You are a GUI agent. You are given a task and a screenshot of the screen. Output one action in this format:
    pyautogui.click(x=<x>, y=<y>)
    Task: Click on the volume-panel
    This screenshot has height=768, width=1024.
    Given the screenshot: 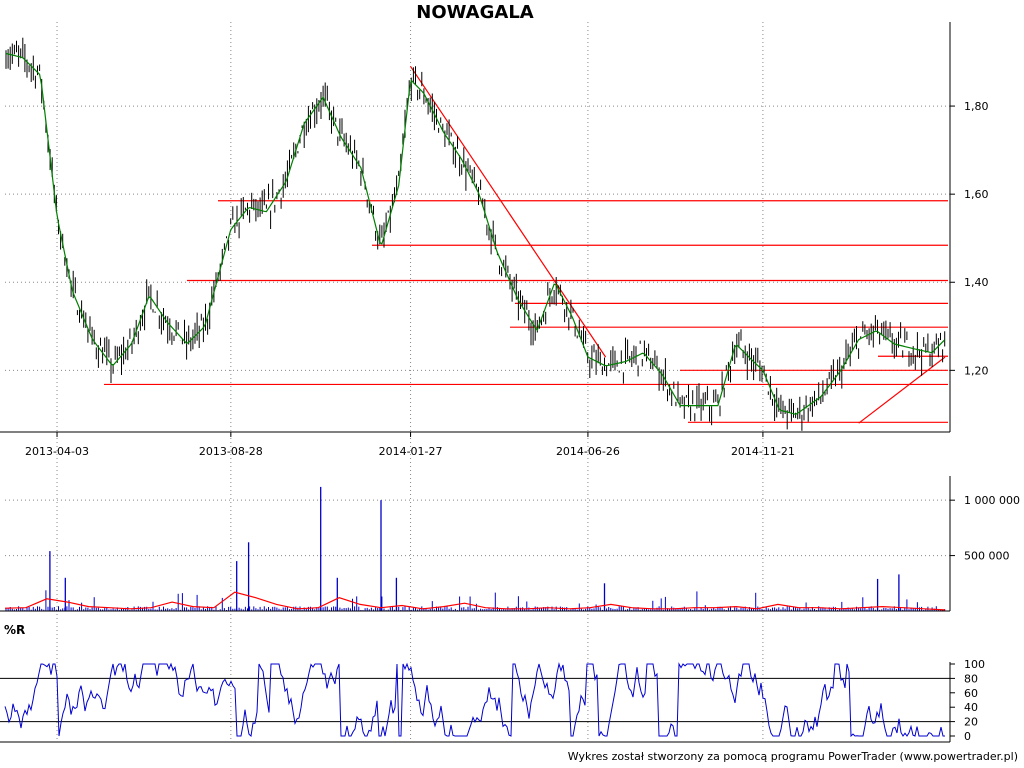 What is the action you would take?
    pyautogui.click(x=475, y=548)
    